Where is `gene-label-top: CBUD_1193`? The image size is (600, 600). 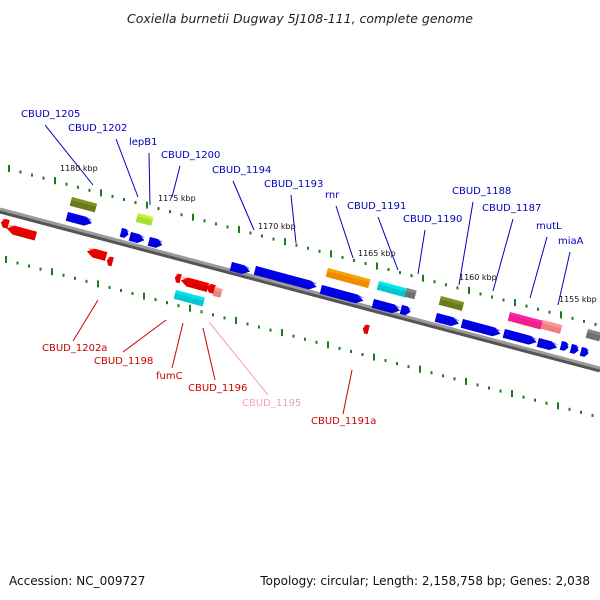 gene-label-top: CBUD_1193 is located at coordinates (293, 184).